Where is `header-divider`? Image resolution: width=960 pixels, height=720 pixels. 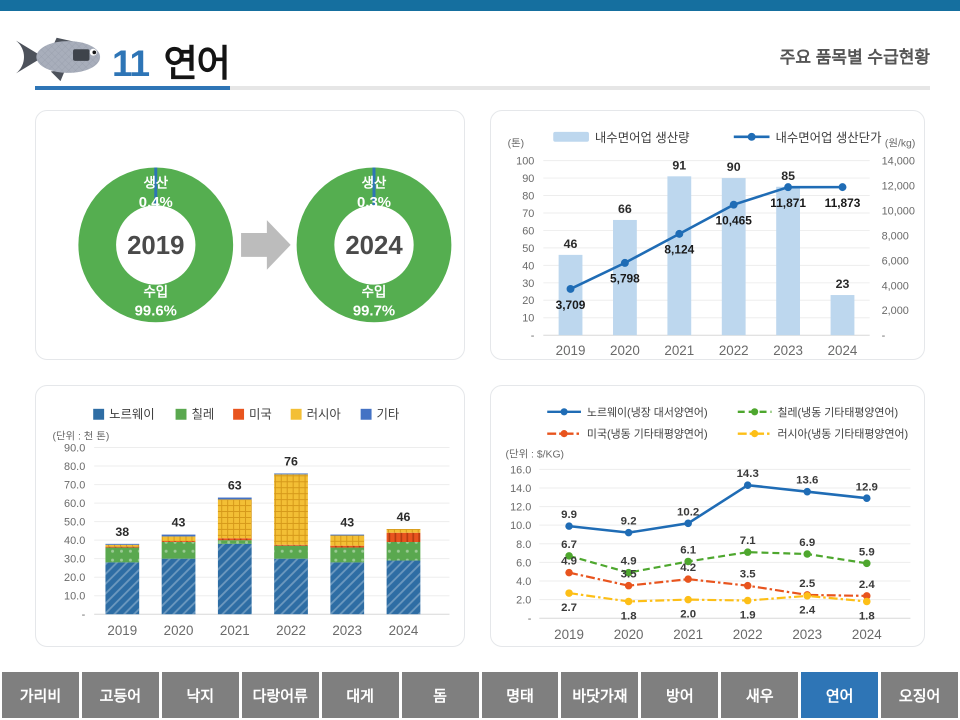 header-divider is located at coordinates (482, 88).